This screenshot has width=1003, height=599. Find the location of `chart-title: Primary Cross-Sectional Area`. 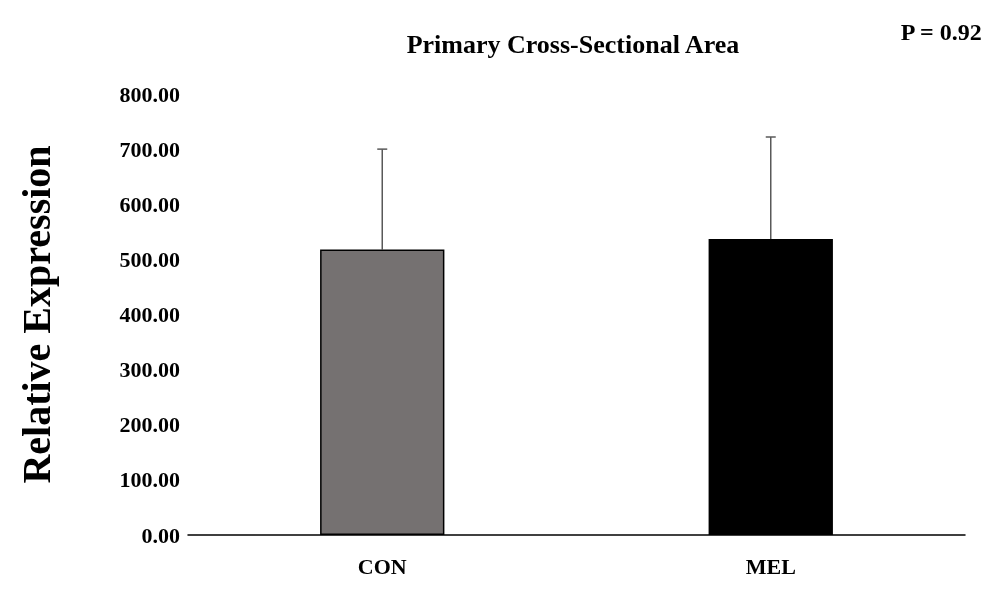

chart-title: Primary Cross-Sectional Area is located at coordinates (573, 44).